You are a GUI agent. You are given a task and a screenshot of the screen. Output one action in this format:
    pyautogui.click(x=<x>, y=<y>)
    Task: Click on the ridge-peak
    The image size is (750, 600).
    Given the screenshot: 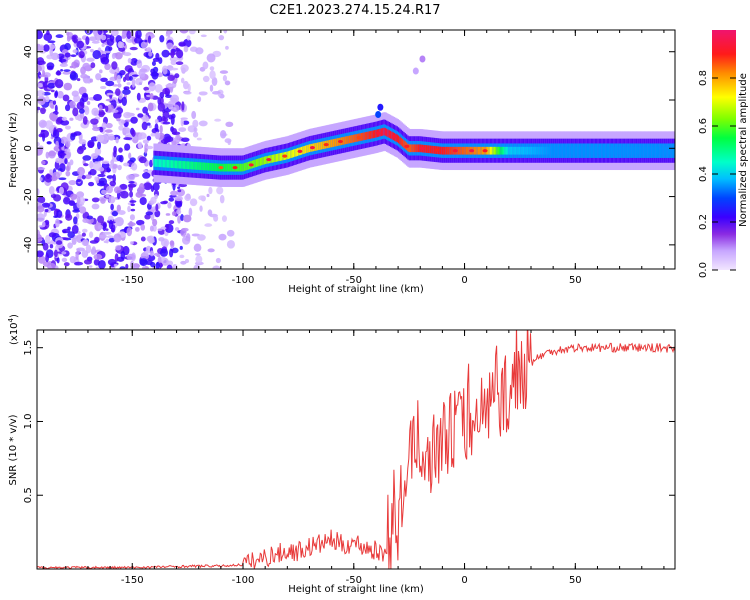 What is the action you would take?
    pyautogui.click(x=221, y=168)
    